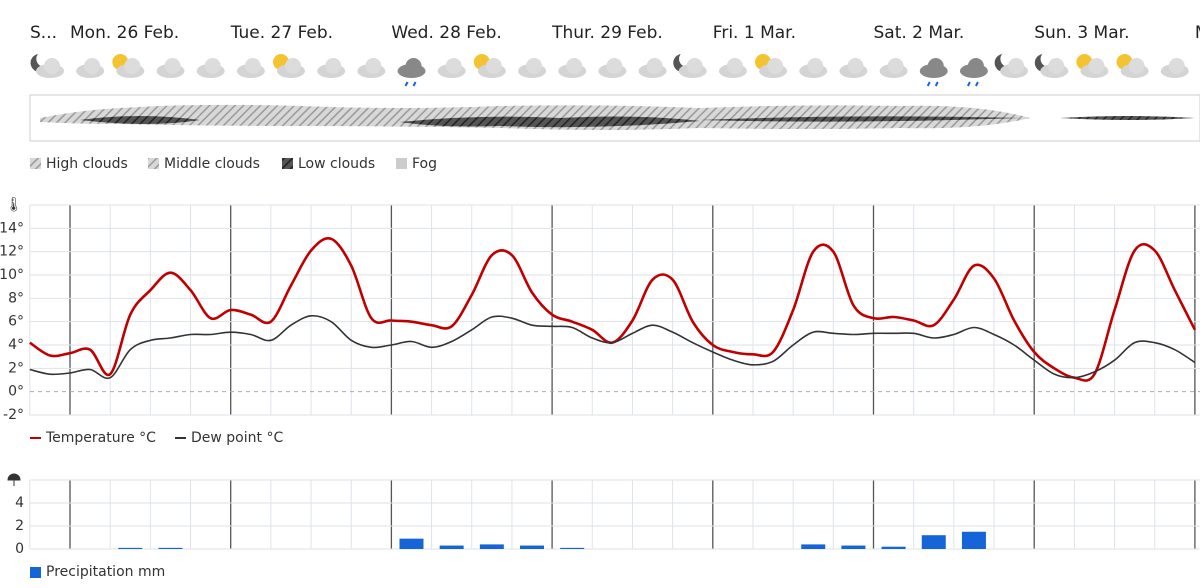  I want to click on cloud-legend: High clouds Middle clouds Low clouds Fog, so click(233, 164).